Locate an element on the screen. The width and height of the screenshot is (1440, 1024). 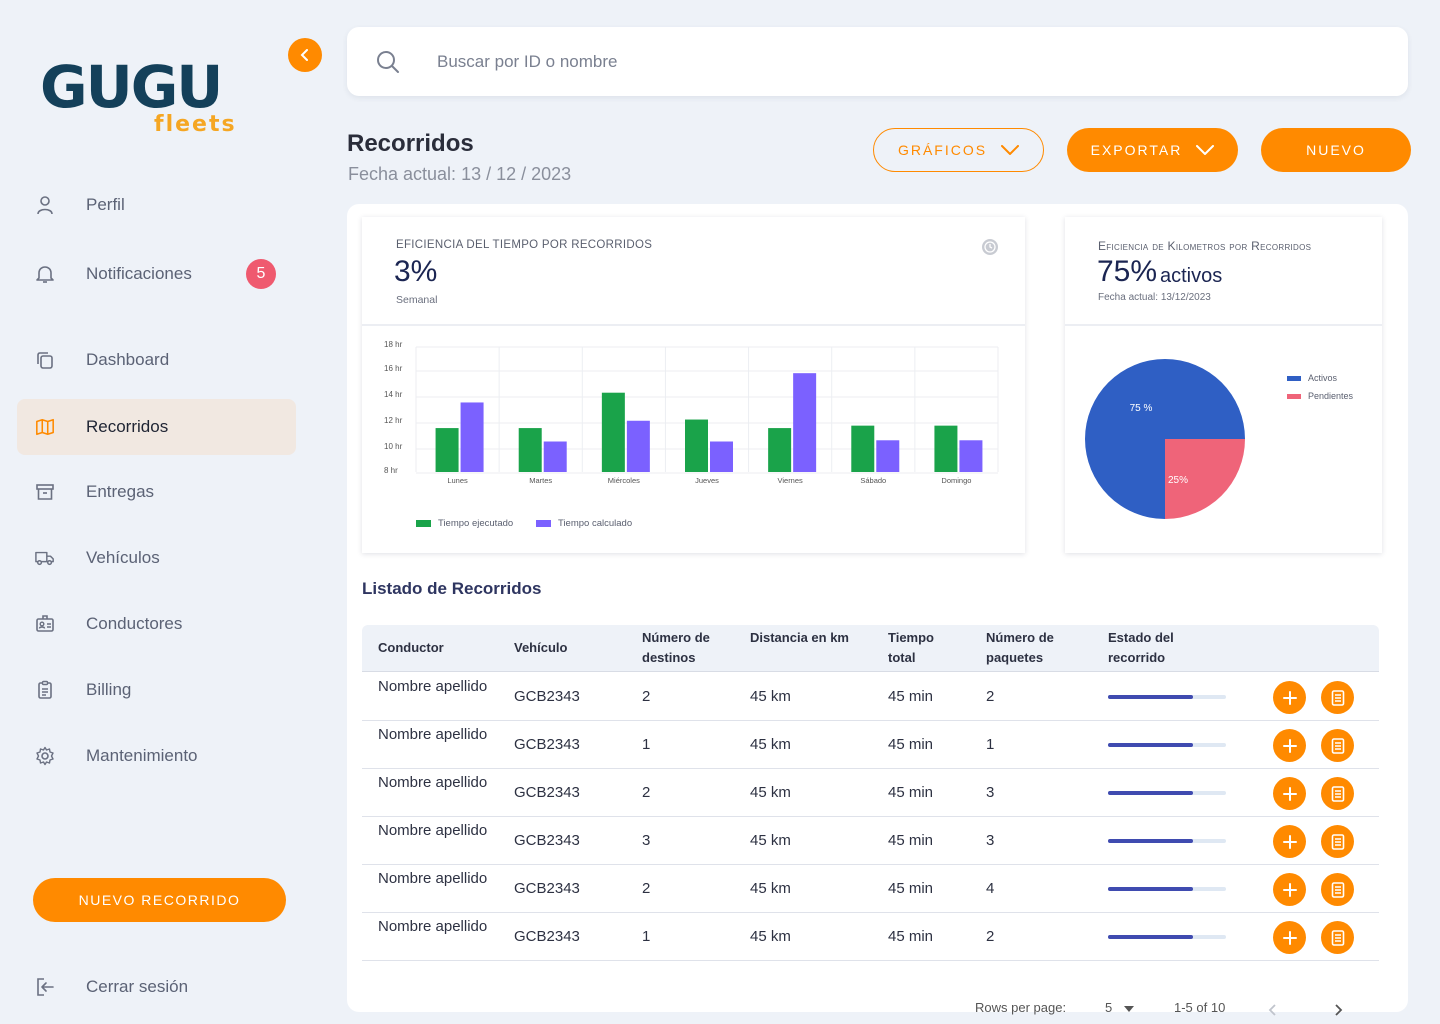
current-date: Fecha actual: 13 / 12 / 2023 is located at coordinates (460, 174).